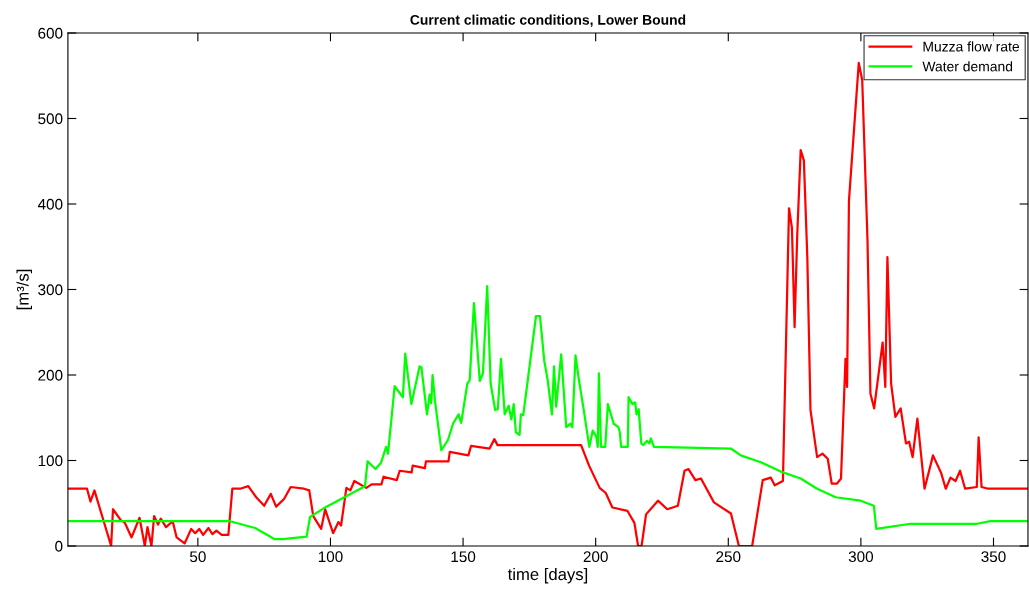 The width and height of the screenshot is (1029, 589). Describe the element at coordinates (50, 33) in the screenshot. I see `y-tick-label: 600` at that location.